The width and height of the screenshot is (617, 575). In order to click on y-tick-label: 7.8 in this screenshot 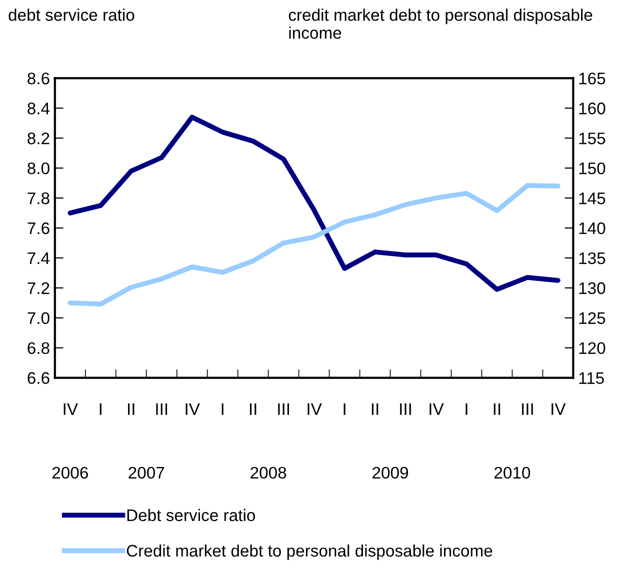, I will do `click(39, 198)`.